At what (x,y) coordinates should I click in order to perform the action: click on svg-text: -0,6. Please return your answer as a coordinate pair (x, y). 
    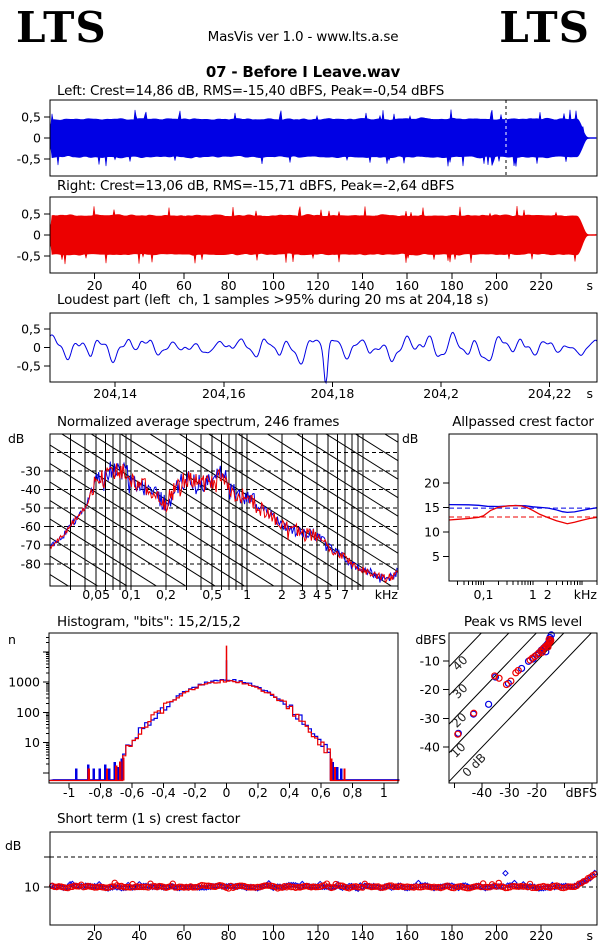
    Looking at the image, I should click on (132, 792).